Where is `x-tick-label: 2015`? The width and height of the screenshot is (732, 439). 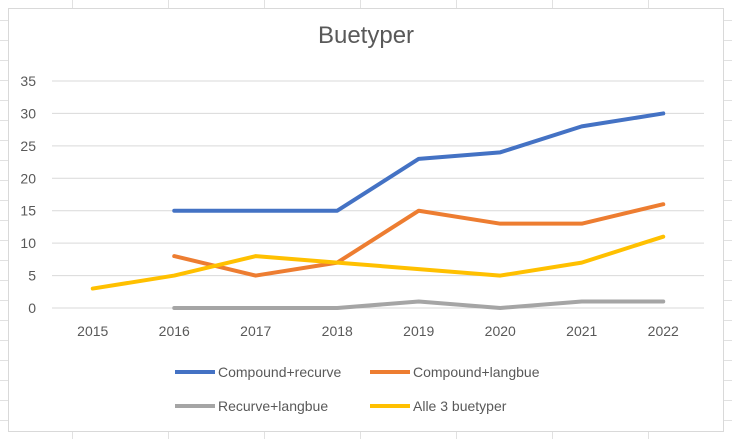 x-tick-label: 2015 is located at coordinates (92, 331).